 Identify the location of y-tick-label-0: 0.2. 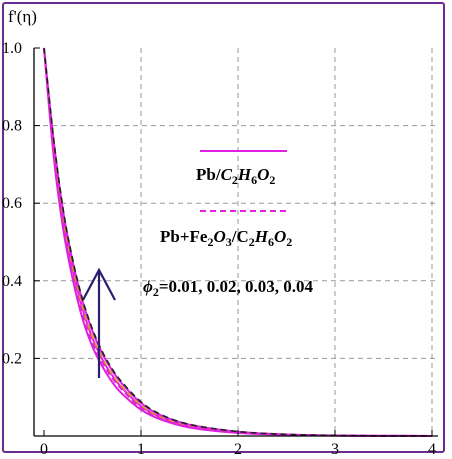
(12, 358).